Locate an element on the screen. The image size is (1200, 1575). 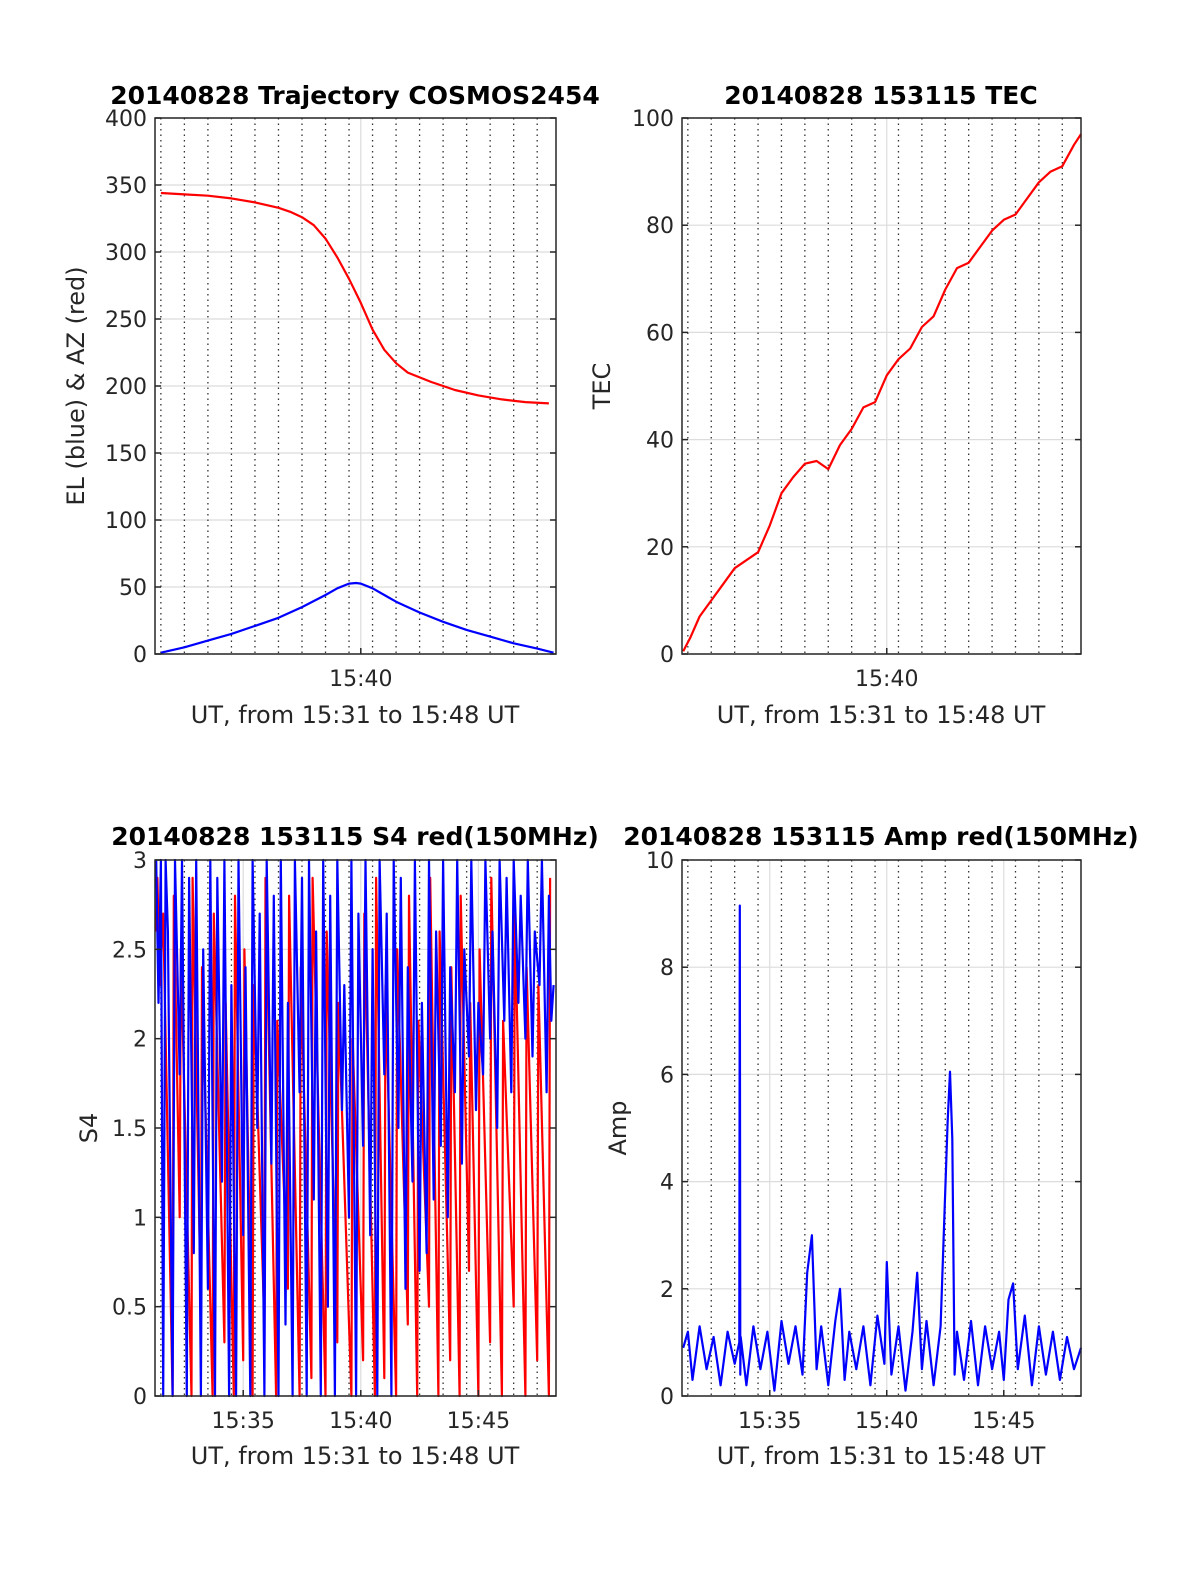
s4-y-tick-label: 2.5 is located at coordinates (129, 950).